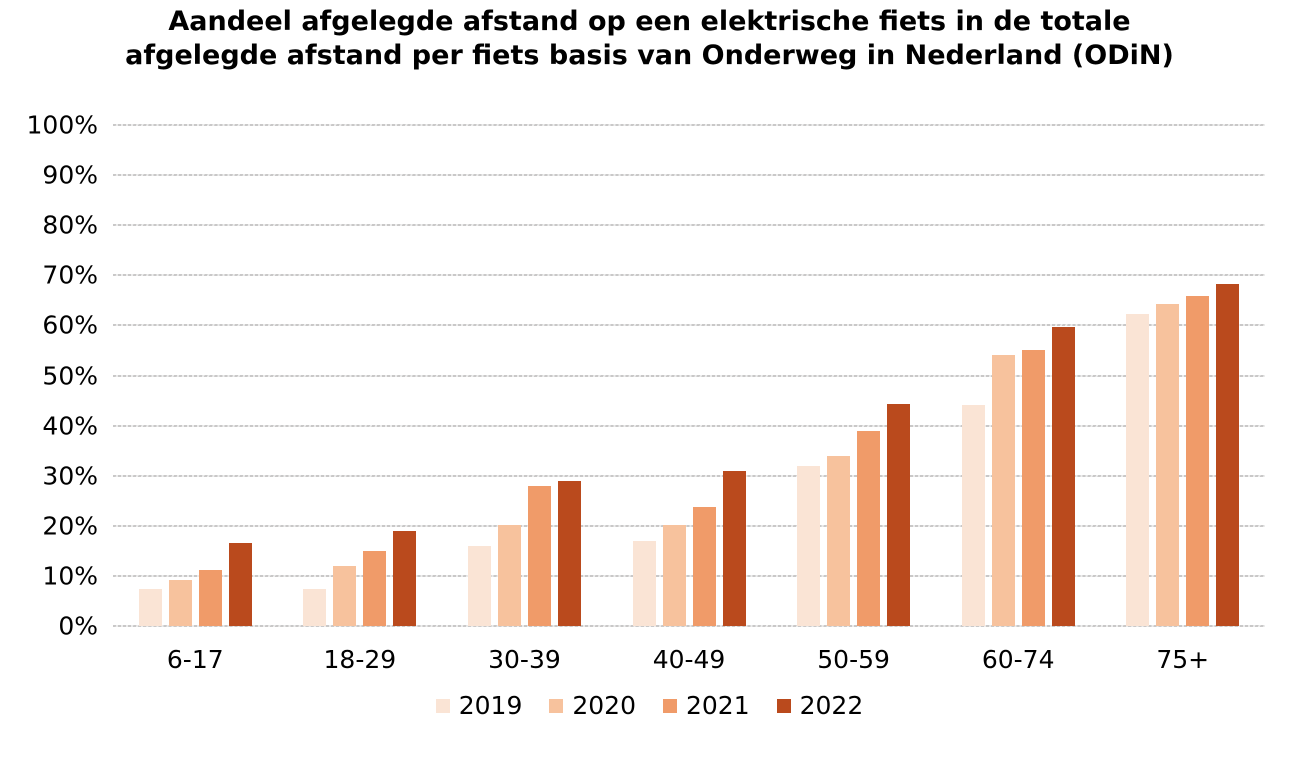 Image resolution: width=1299 pixels, height=757 pixels. I want to click on y-tick-label: 90%, so click(70, 175).